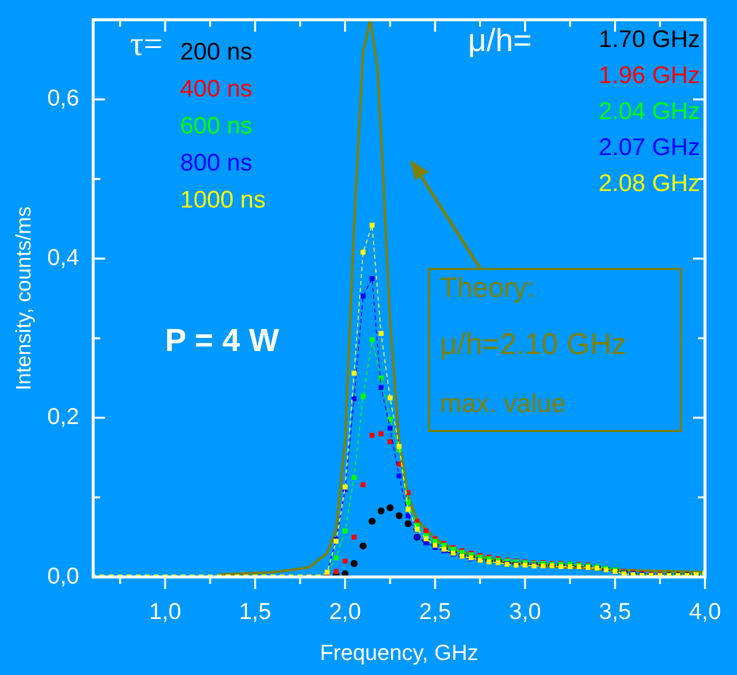 Image resolution: width=737 pixels, height=675 pixels. What do you see at coordinates (533, 345) in the screenshot?
I see `annotation: μ/h=2.10 GHz` at bounding box center [533, 345].